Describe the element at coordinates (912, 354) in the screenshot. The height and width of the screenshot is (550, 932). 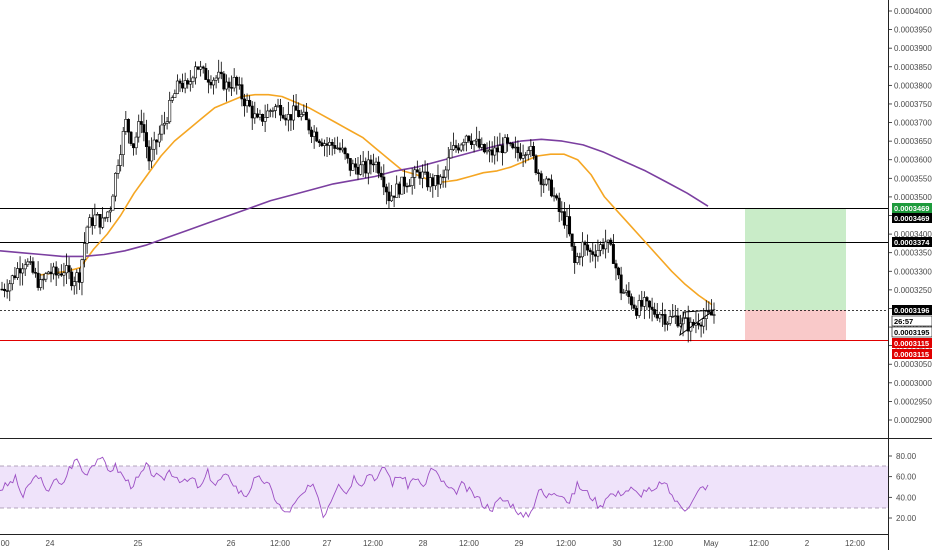
I see `badge-stop-loss-2: 0.0003115` at that location.